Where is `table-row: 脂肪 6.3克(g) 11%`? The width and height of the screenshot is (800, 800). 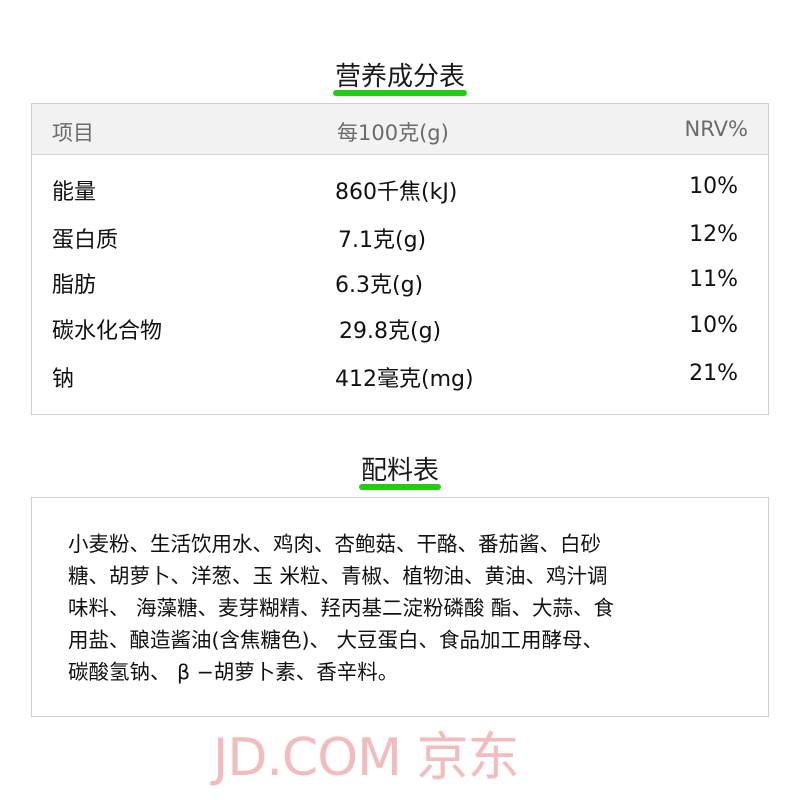
table-row: 脂肪 6.3克(g) 11% is located at coordinates (400, 282).